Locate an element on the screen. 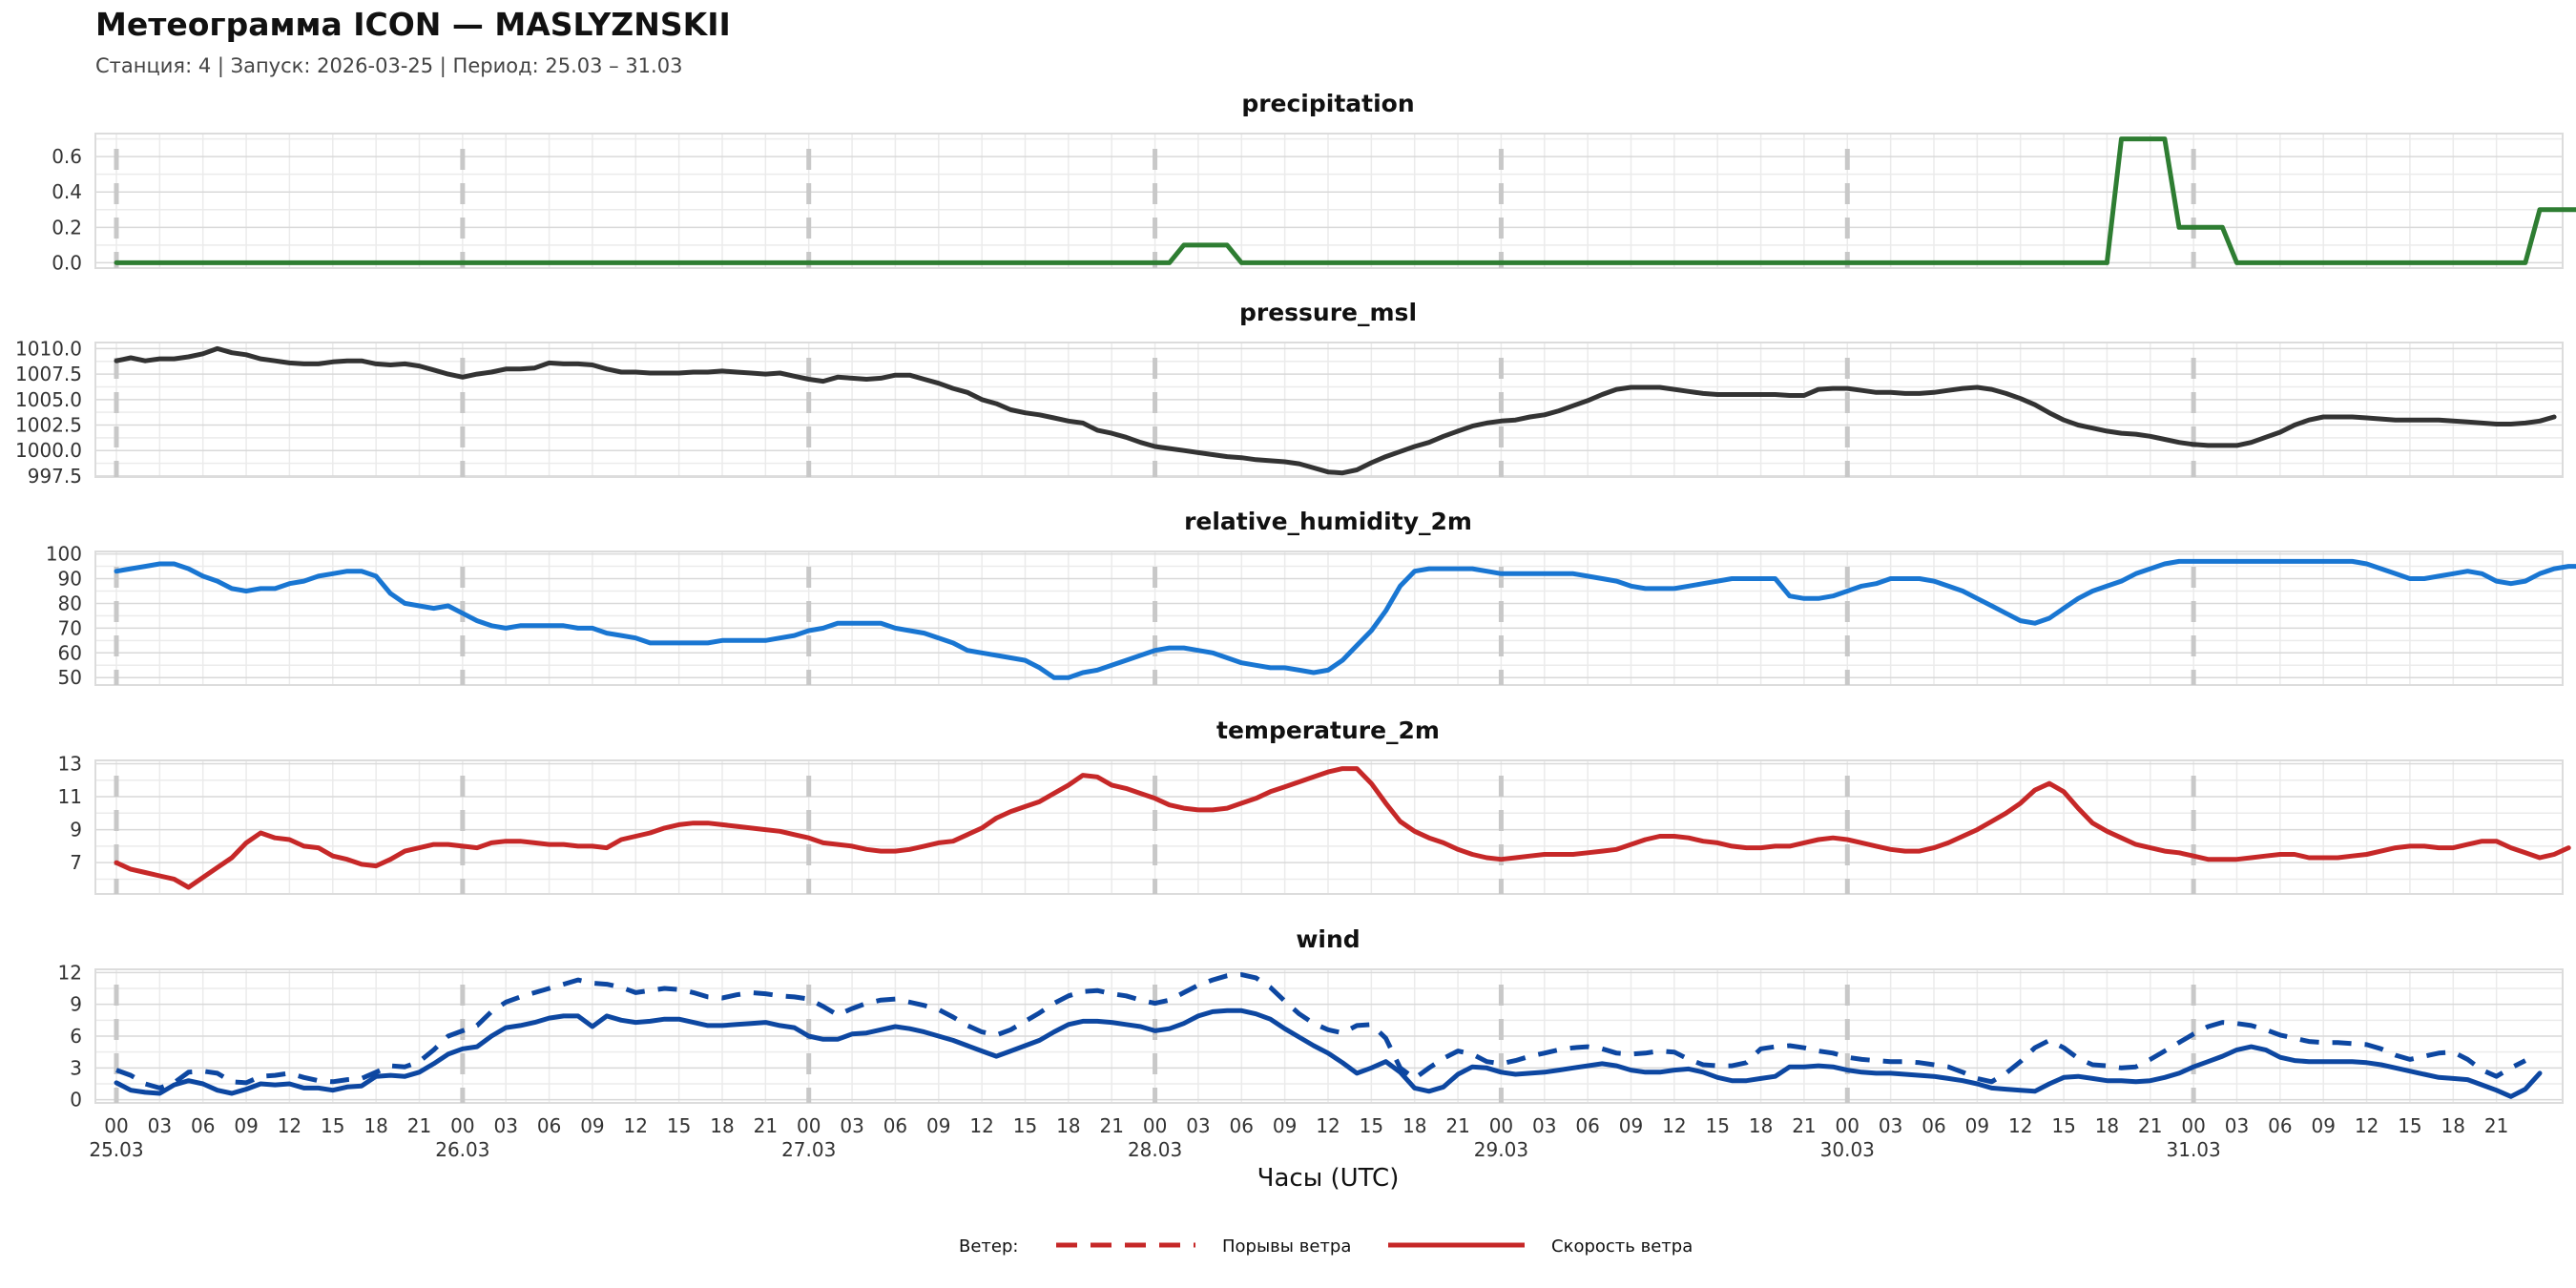 This screenshot has height=1288, width=2576. y-tick-label: 1007.5 is located at coordinates (48, 374).